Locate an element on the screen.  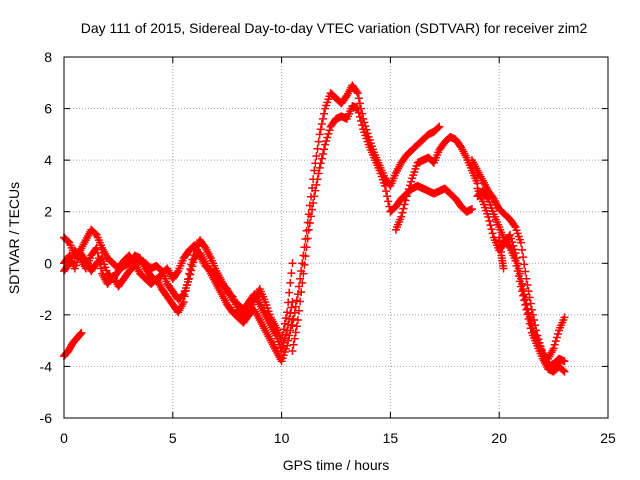
y-tick-label: 4 is located at coordinates (48, 160).